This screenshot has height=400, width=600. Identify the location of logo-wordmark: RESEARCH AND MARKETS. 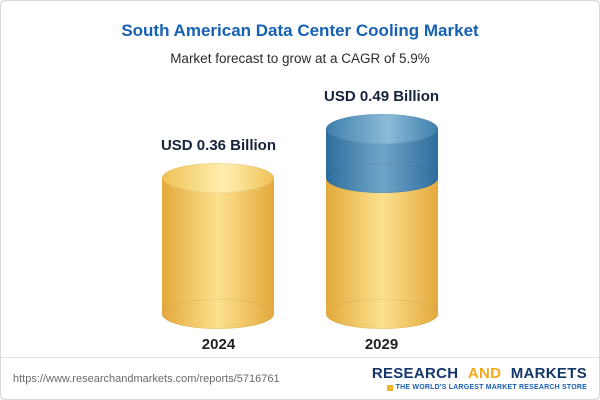
(479, 373).